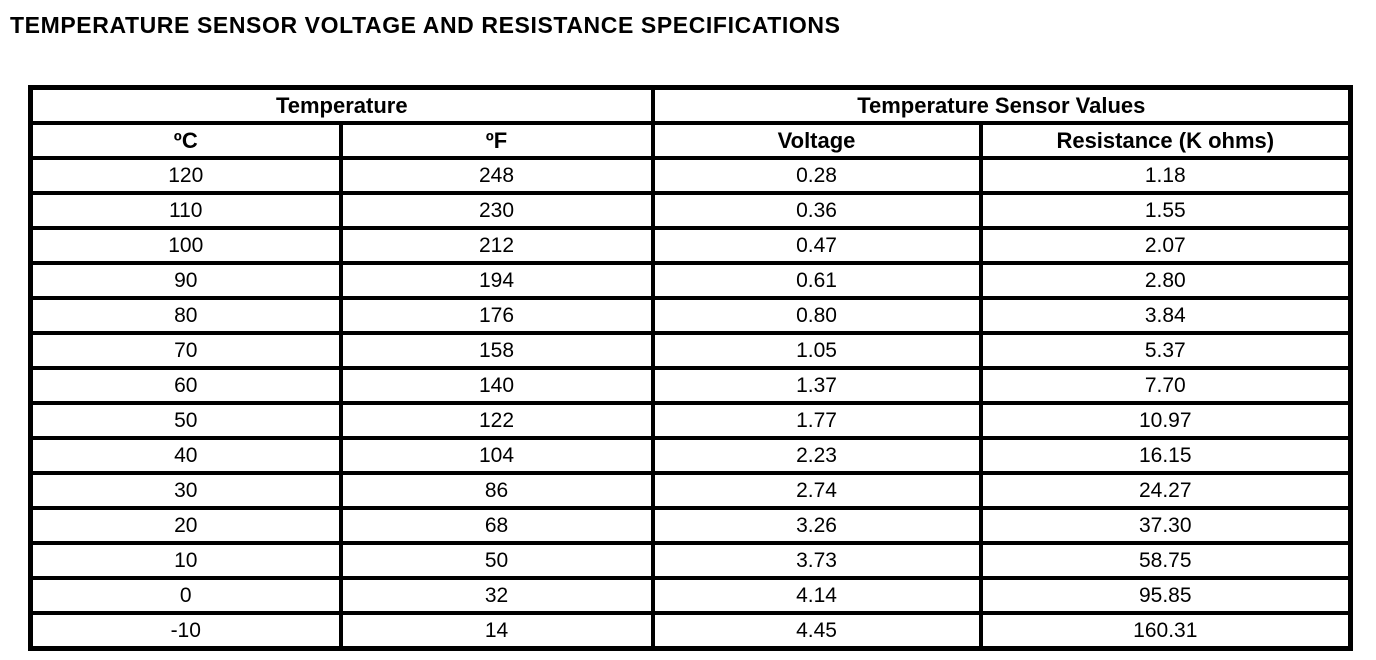 The width and height of the screenshot is (1376, 660). What do you see at coordinates (816, 280) in the screenshot?
I see `table-cell: 0.61` at bounding box center [816, 280].